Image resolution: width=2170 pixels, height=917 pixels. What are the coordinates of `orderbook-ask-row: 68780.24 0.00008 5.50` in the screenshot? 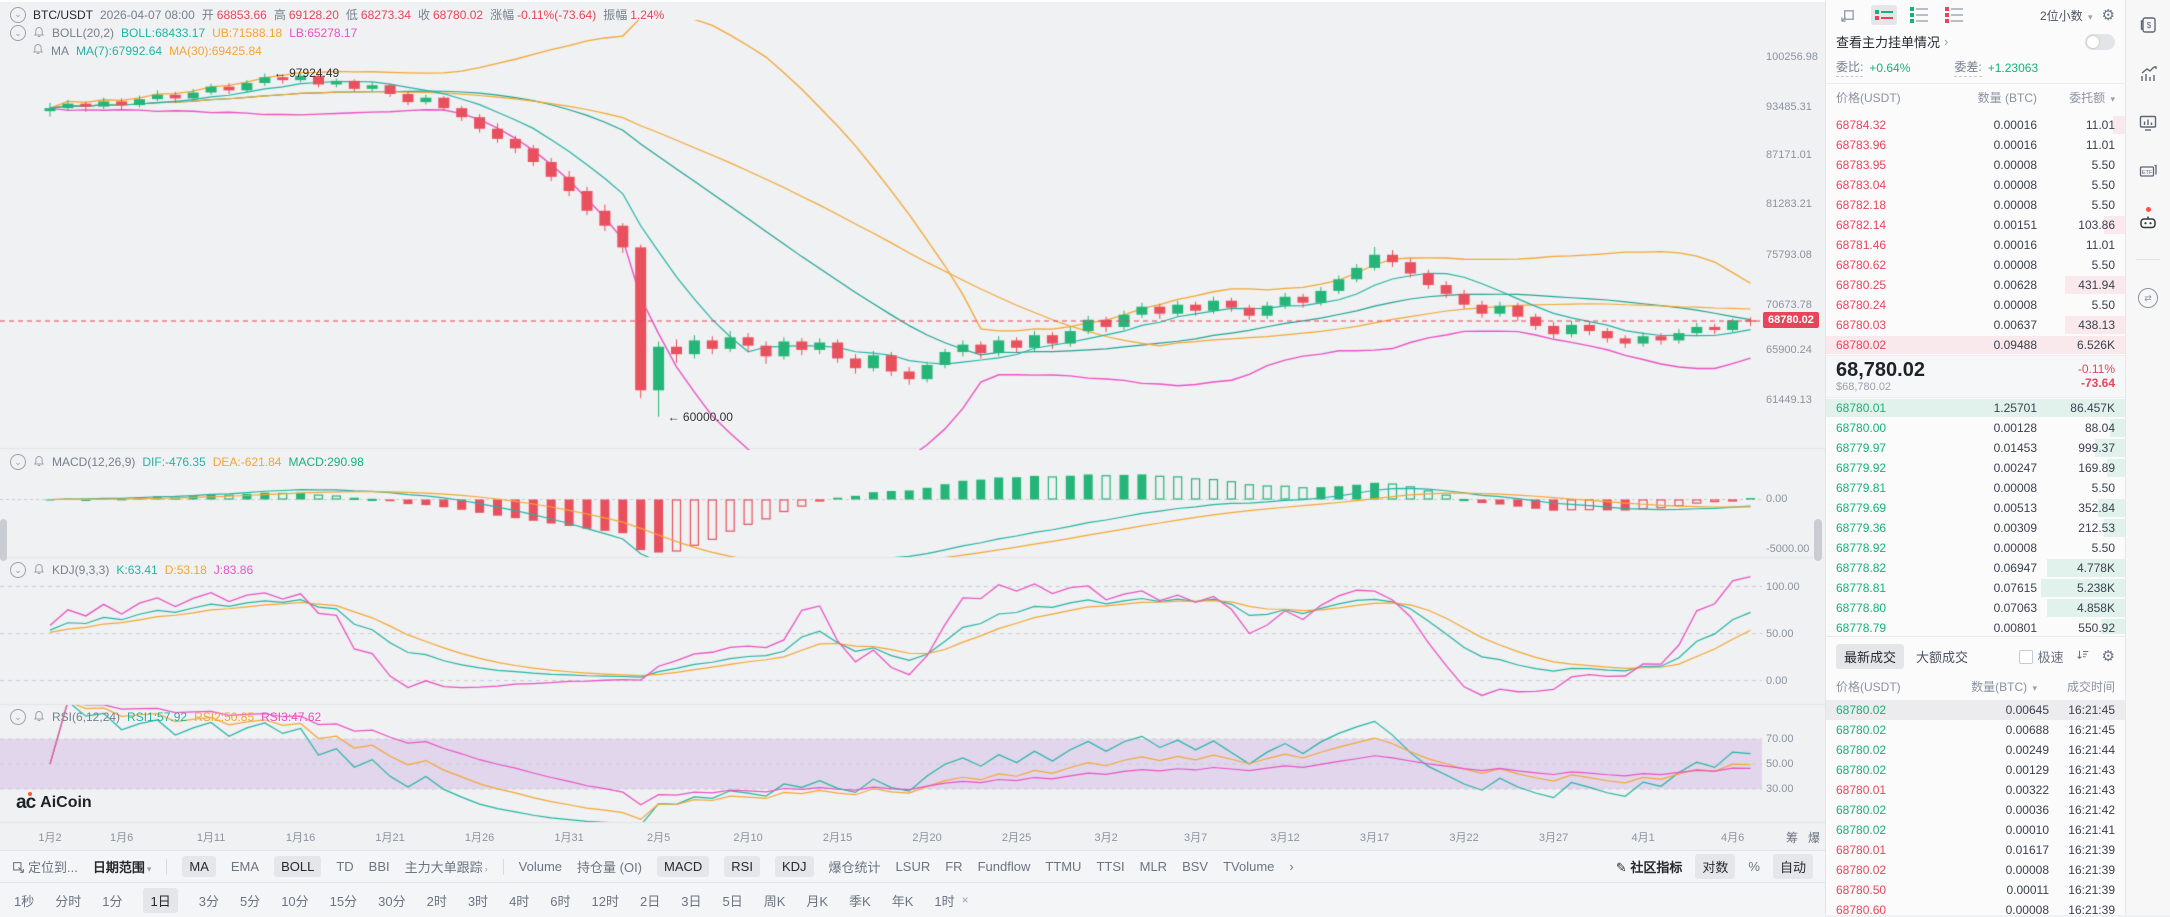 It's located at (1975, 305).